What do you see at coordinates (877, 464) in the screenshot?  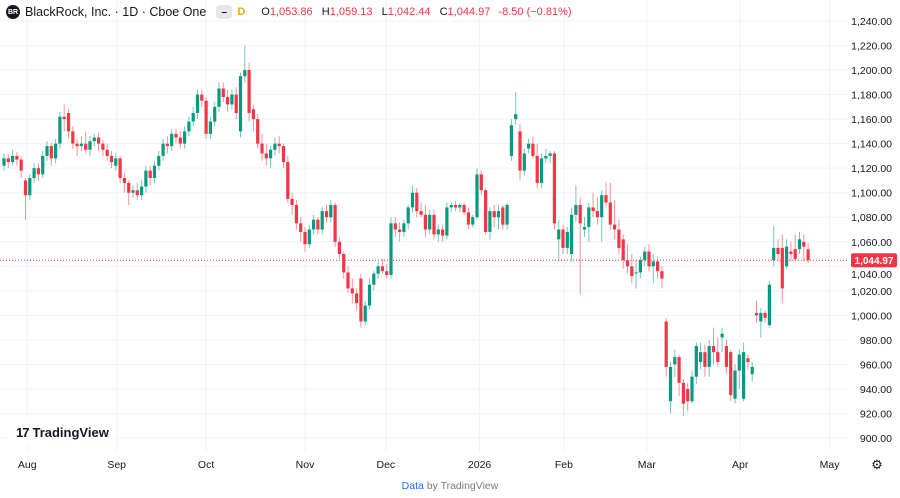 I see `gear-icon: ⚙` at bounding box center [877, 464].